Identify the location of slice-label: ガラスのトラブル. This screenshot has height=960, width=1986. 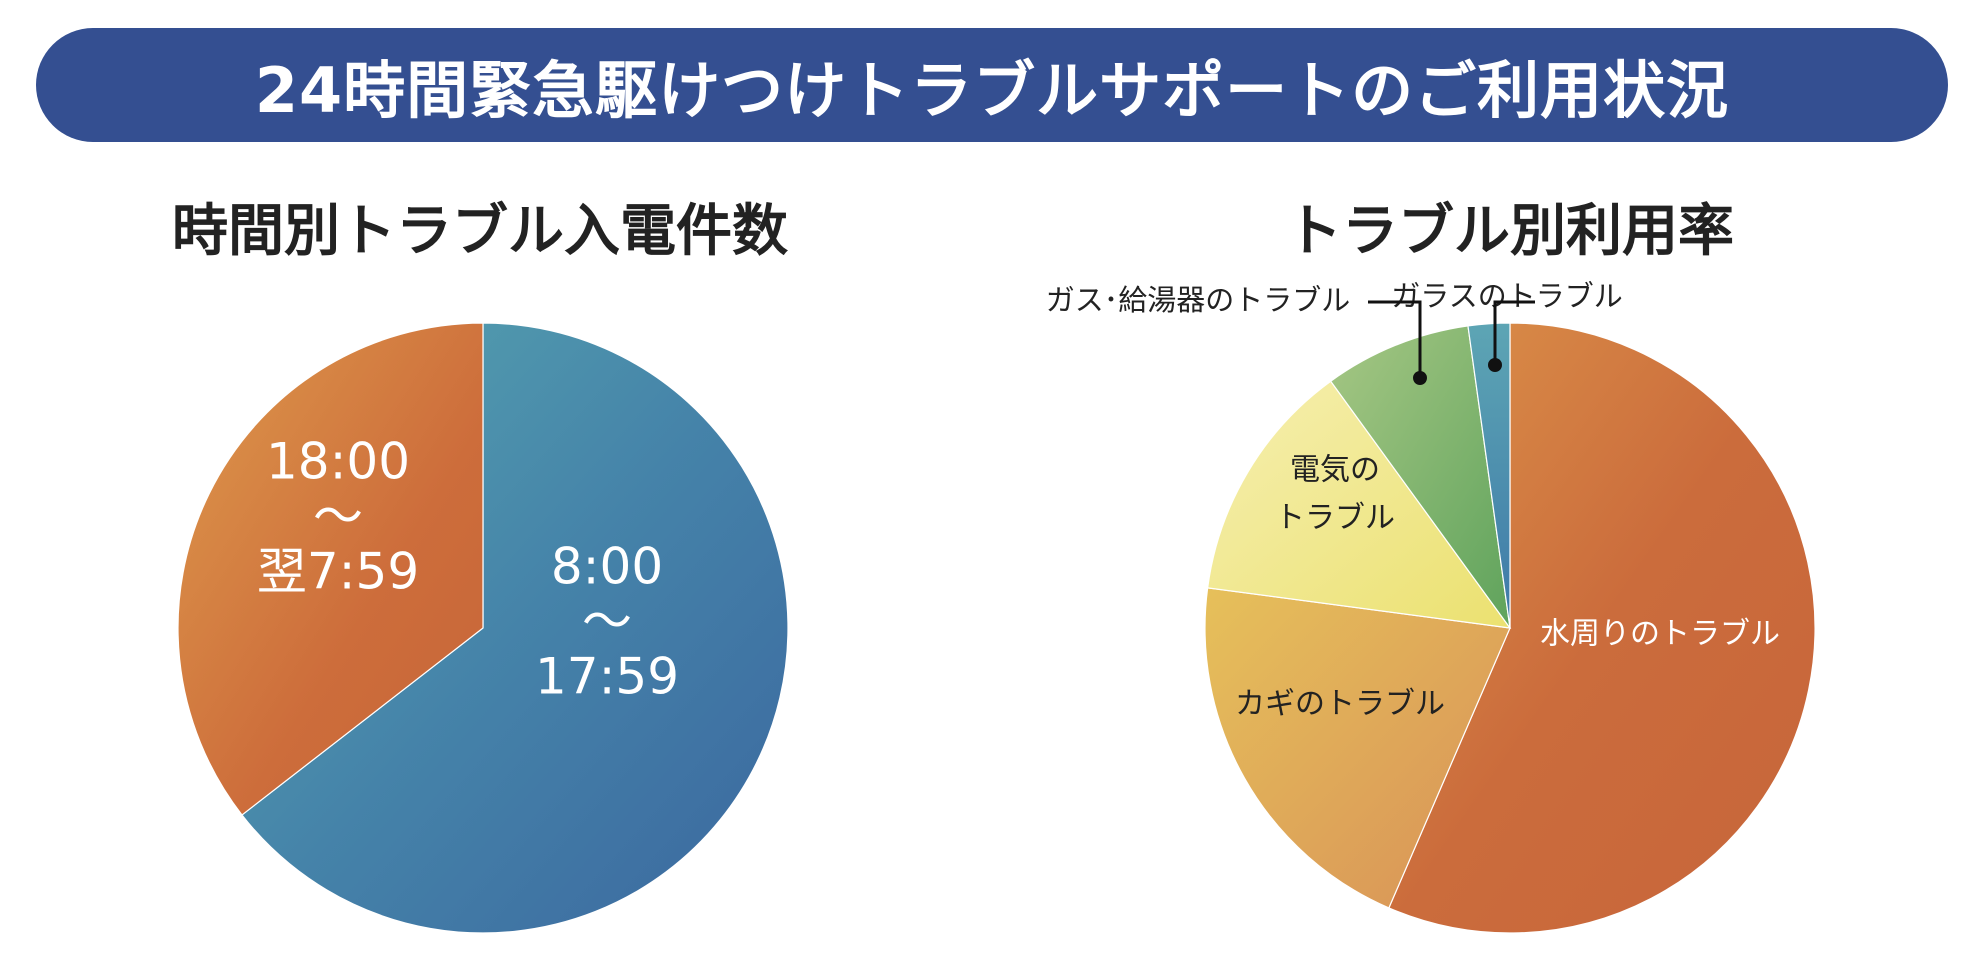
(1506, 296).